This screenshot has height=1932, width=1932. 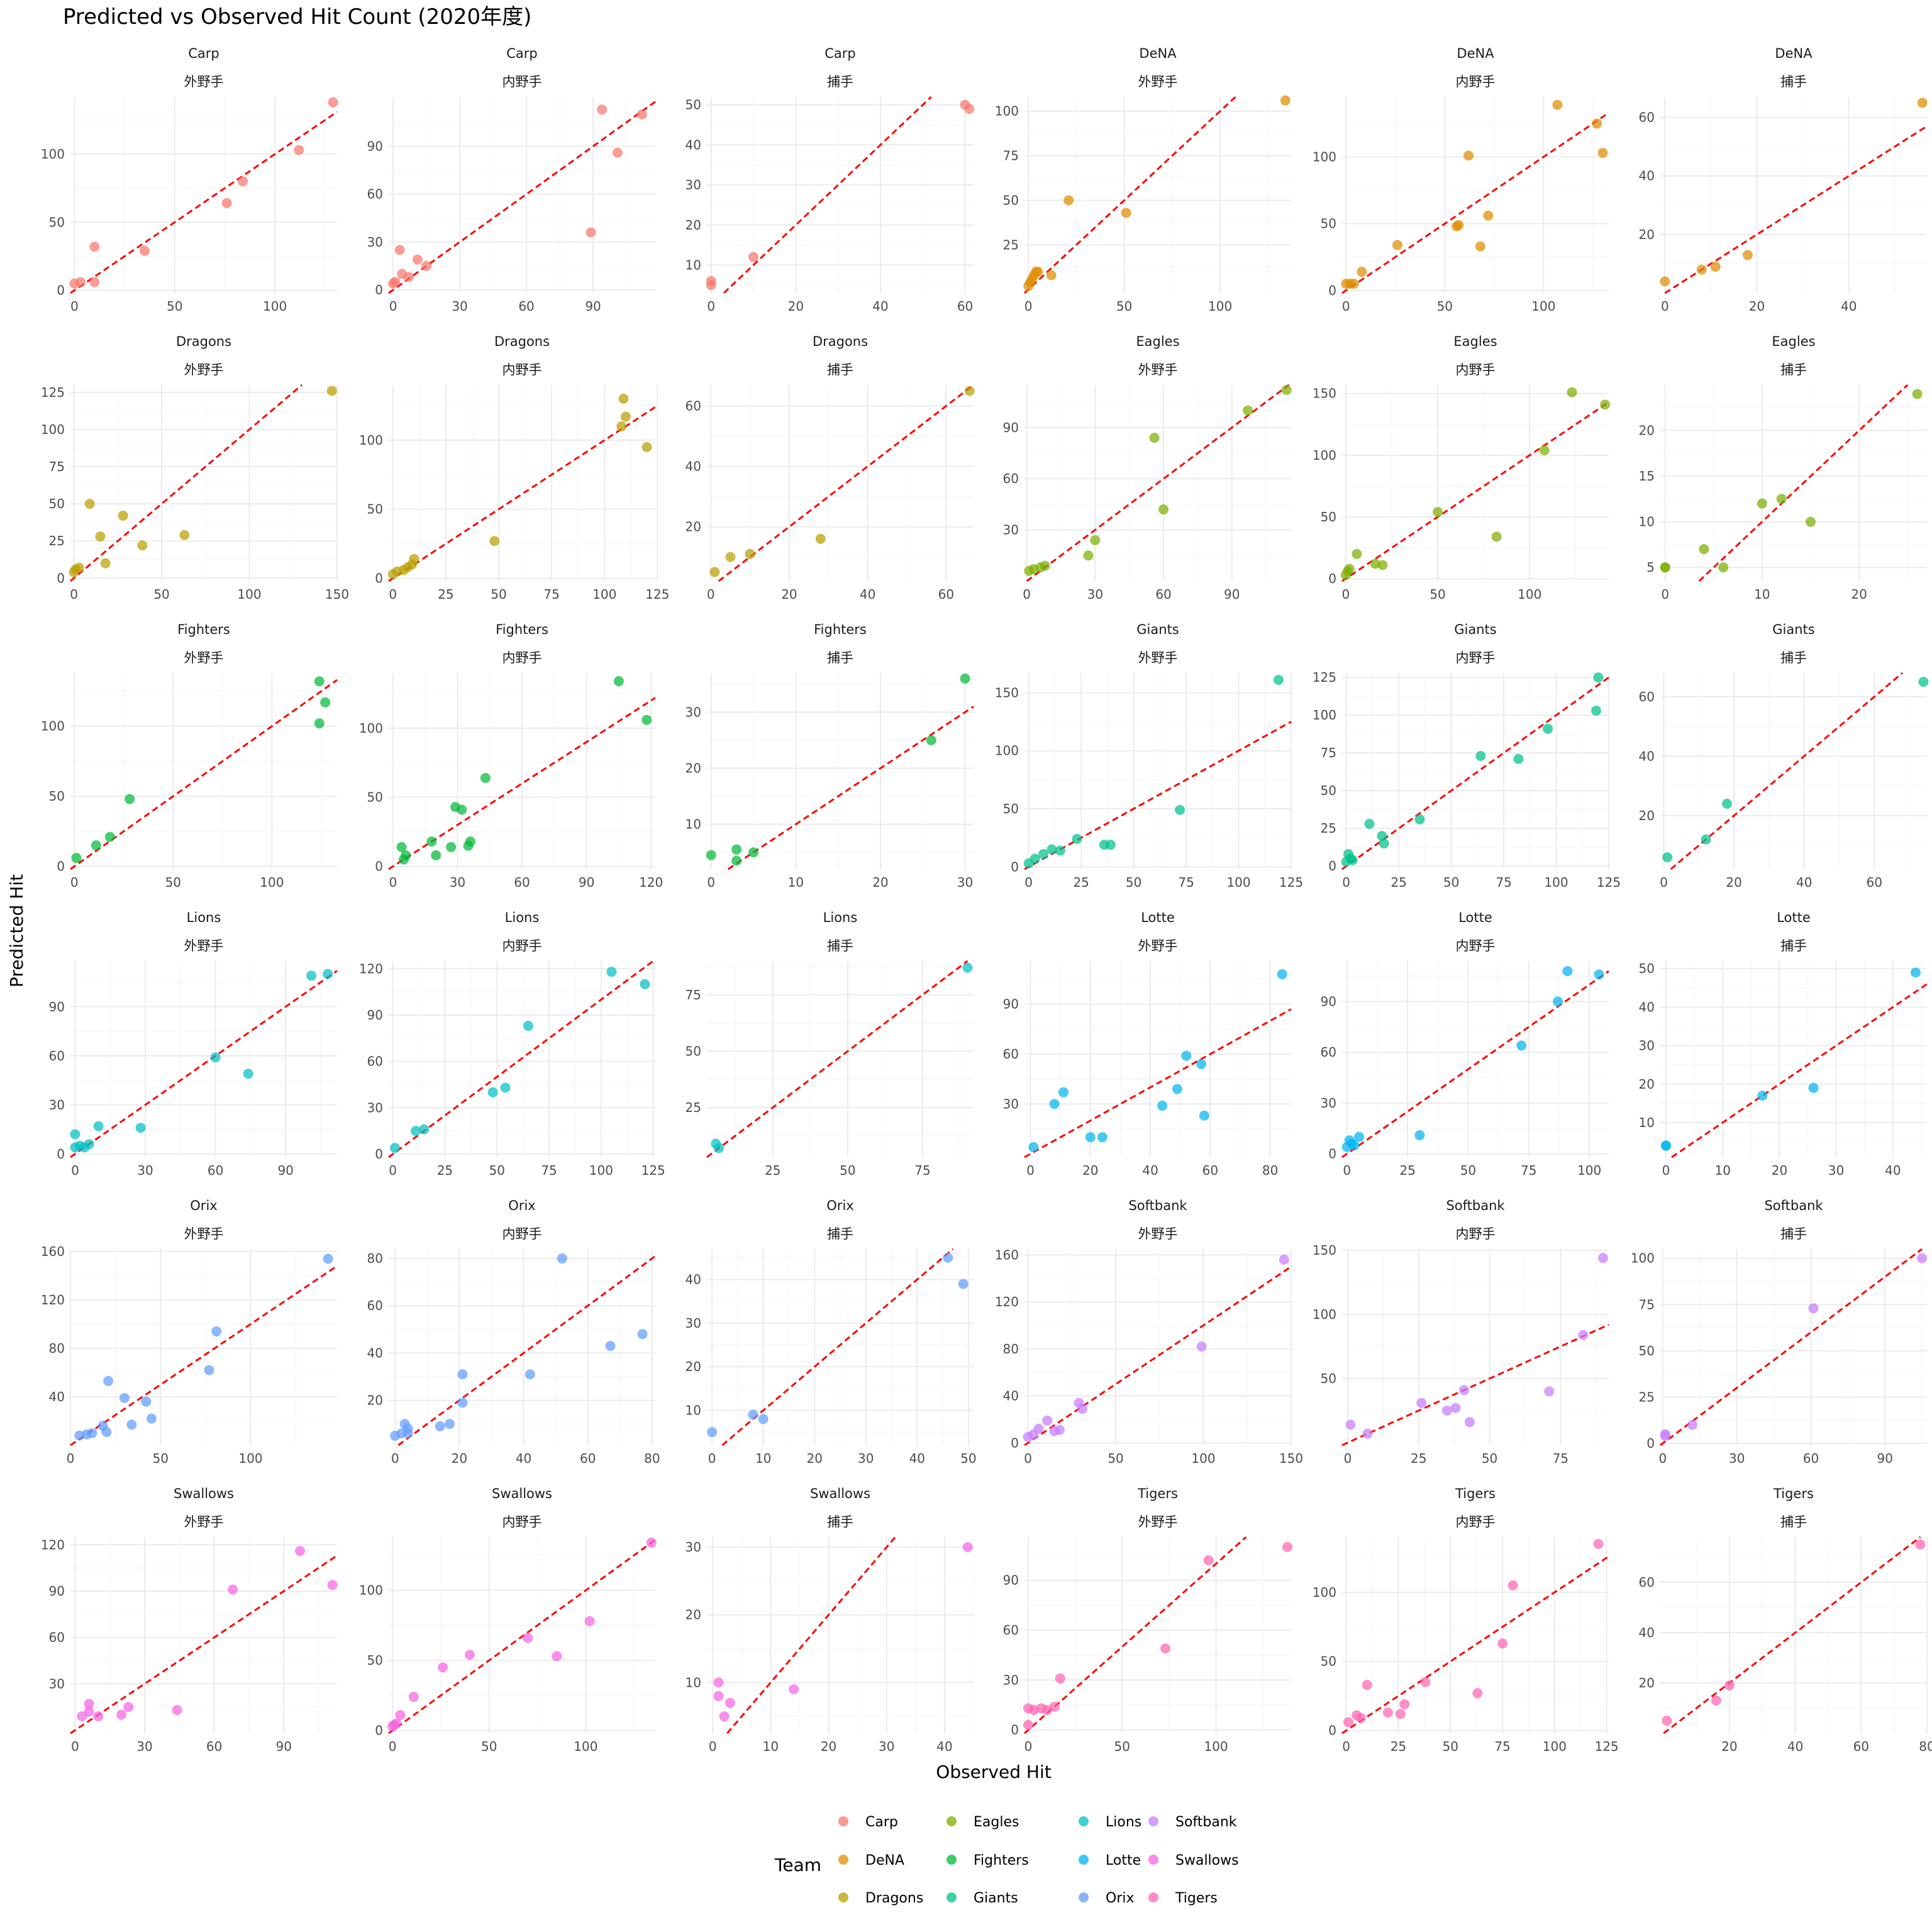 What do you see at coordinates (1270, 1170) in the screenshot?
I see `x-tick-label: 80` at bounding box center [1270, 1170].